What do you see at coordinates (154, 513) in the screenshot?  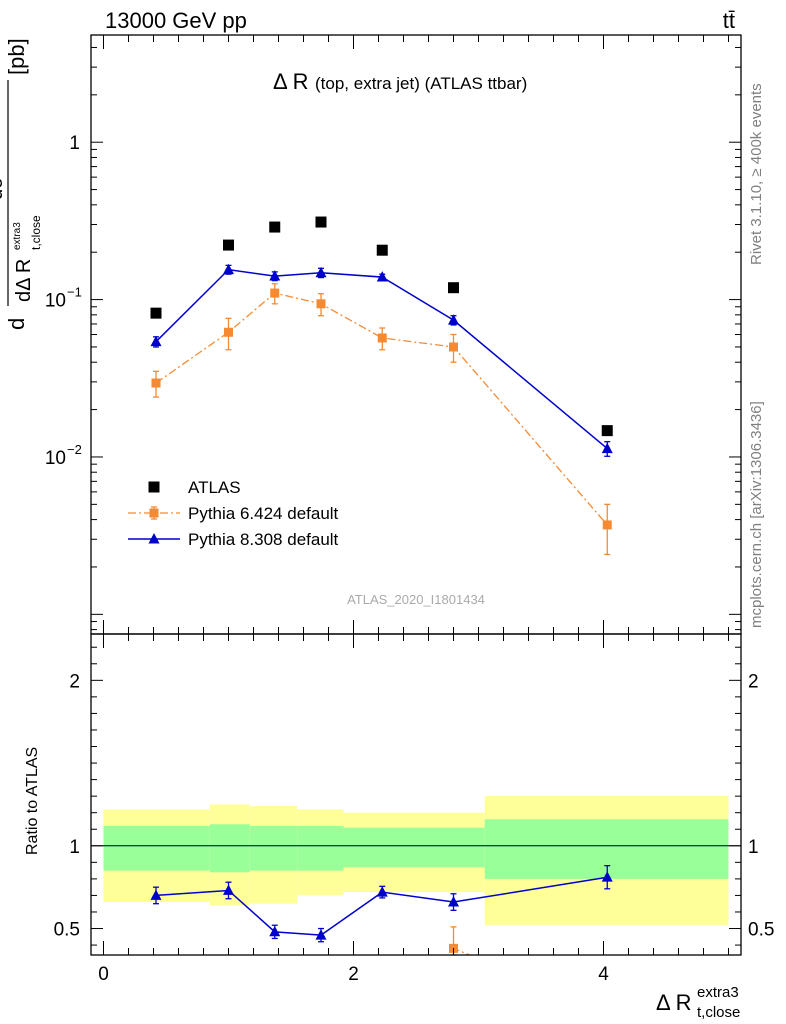 I see `legend-pythia6-marker` at bounding box center [154, 513].